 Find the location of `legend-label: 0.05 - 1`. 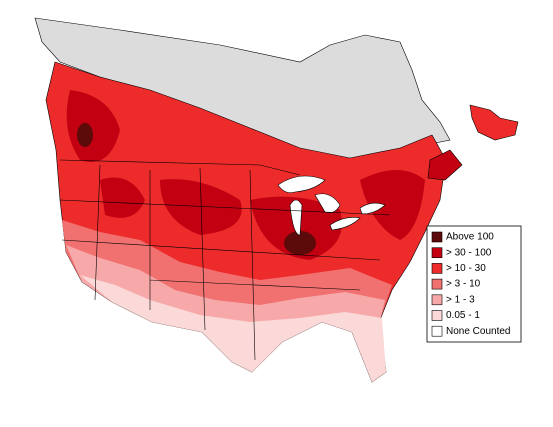

legend-label: 0.05 - 1 is located at coordinates (463, 315).